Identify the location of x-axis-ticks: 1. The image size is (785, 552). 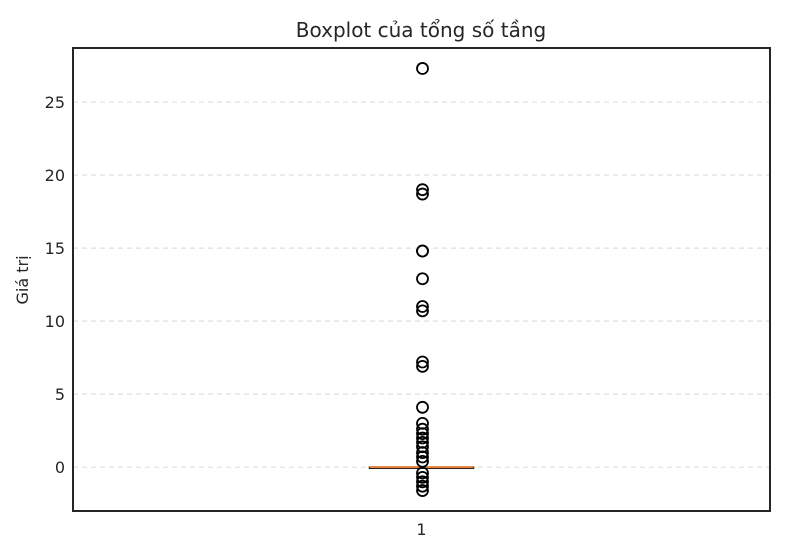
(421, 529).